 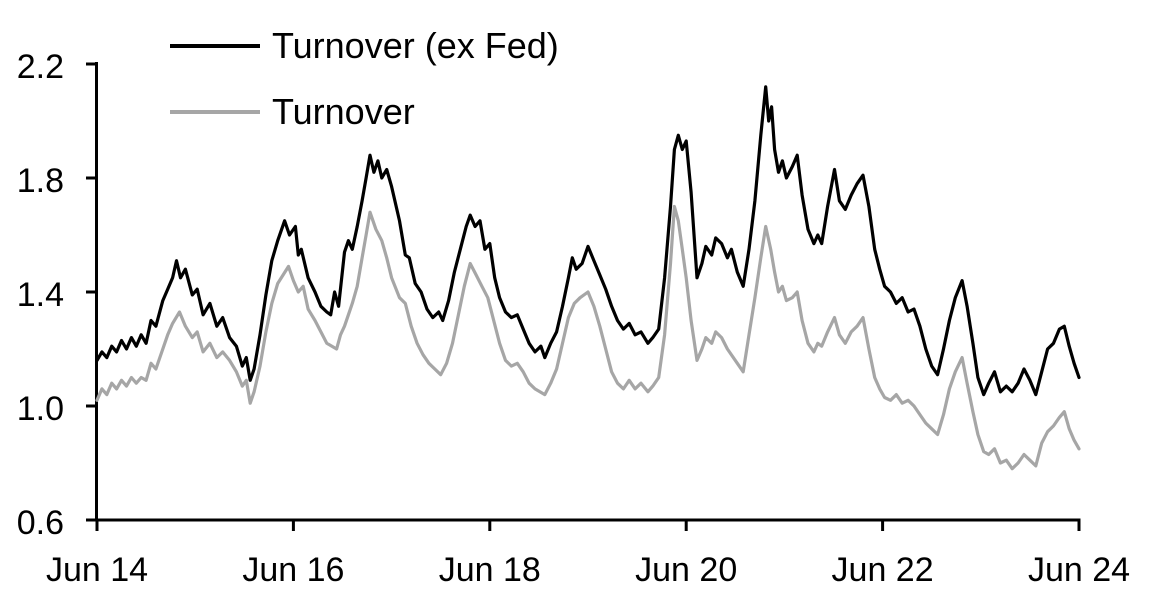 What do you see at coordinates (364, 78) in the screenshot?
I see `legend: Turnover (ex Fed) Turnover` at bounding box center [364, 78].